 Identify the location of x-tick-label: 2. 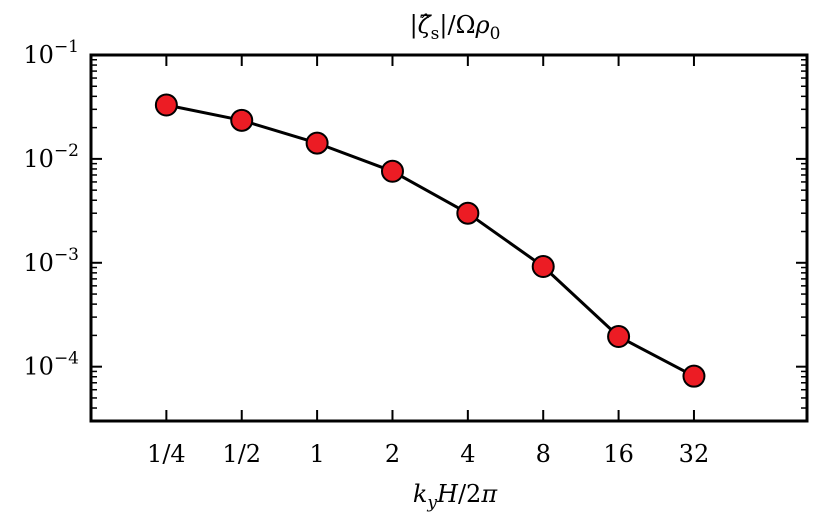
(392, 454).